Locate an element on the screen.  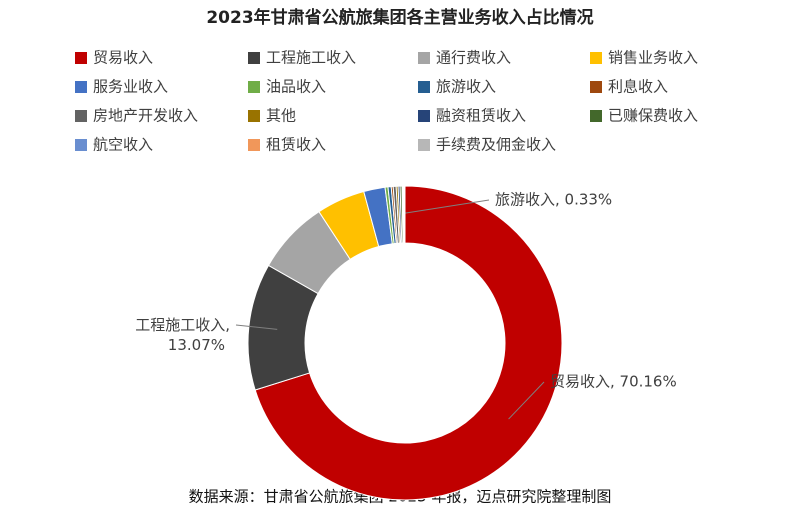
chart-title: 2023年甘肃省公航旅集团各主营业务收入占比情况 is located at coordinates (399, 17).